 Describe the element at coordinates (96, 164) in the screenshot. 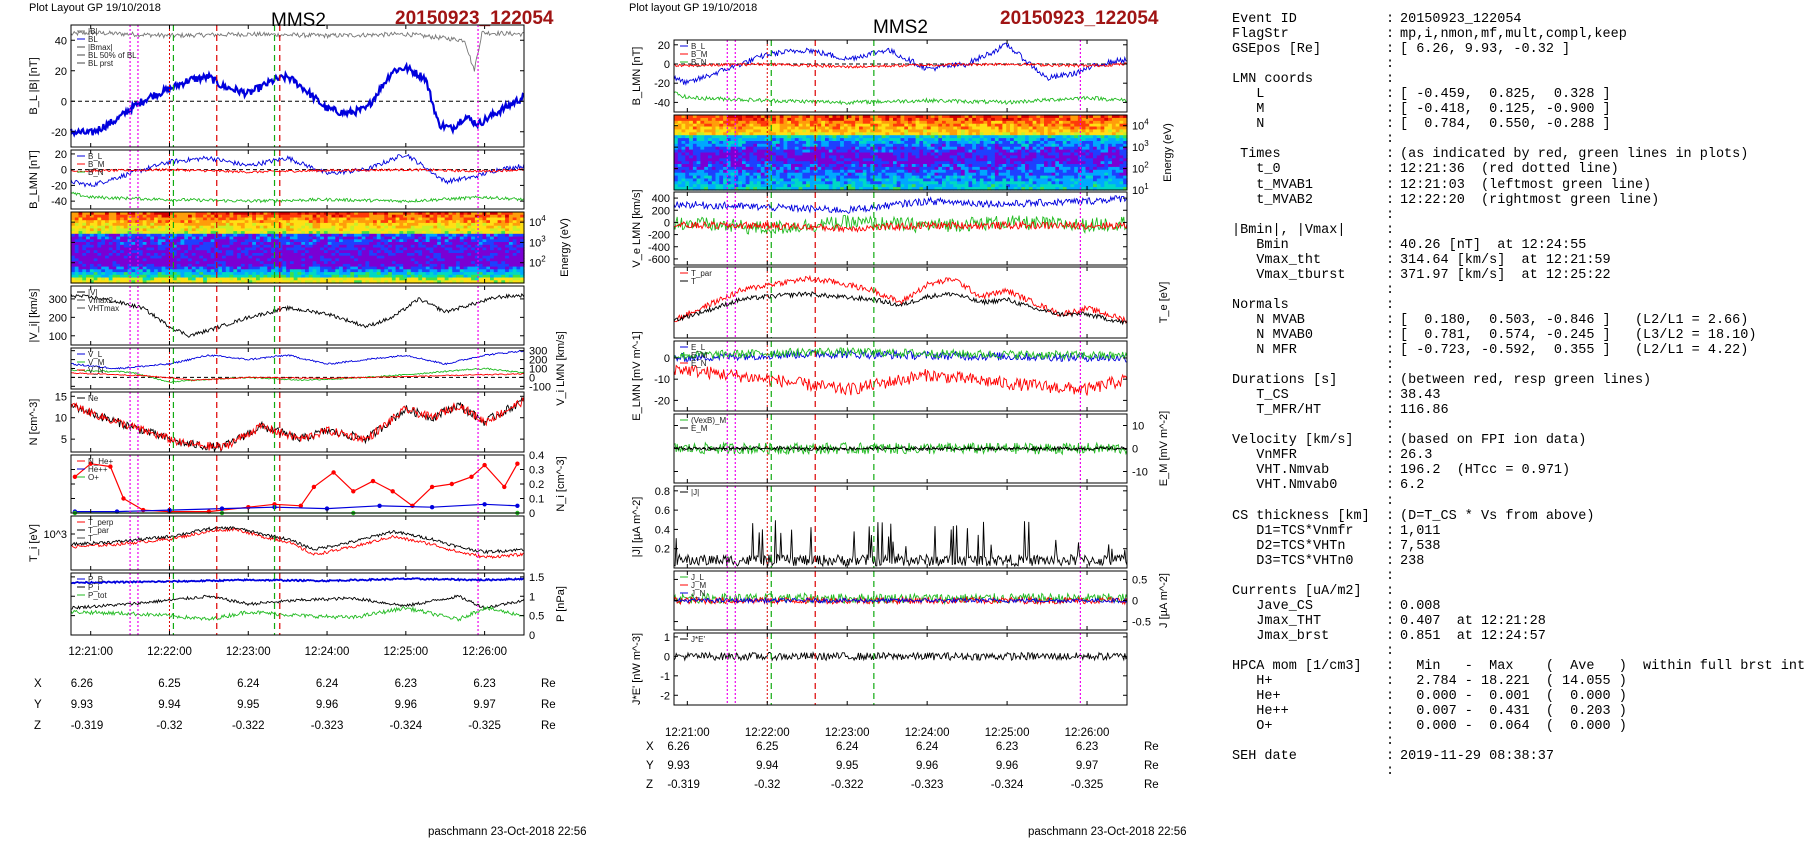

I see `legend-label: B_M` at that location.